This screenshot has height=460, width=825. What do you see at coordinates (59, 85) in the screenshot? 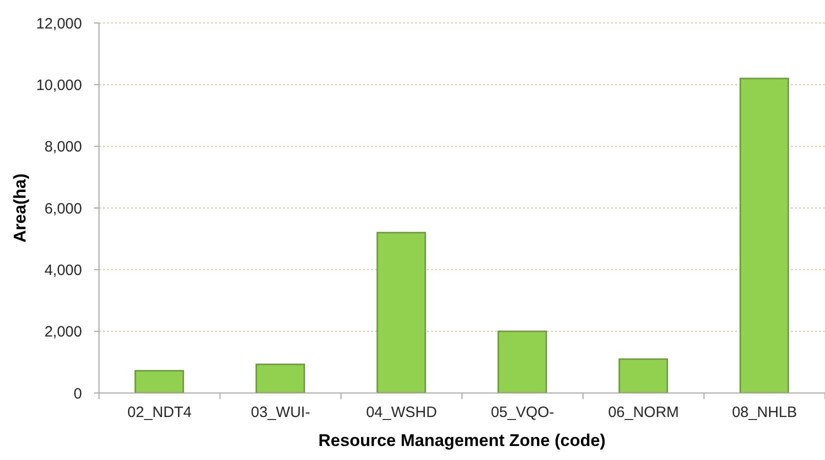
I see `y-tick-label: 10,000` at bounding box center [59, 85].